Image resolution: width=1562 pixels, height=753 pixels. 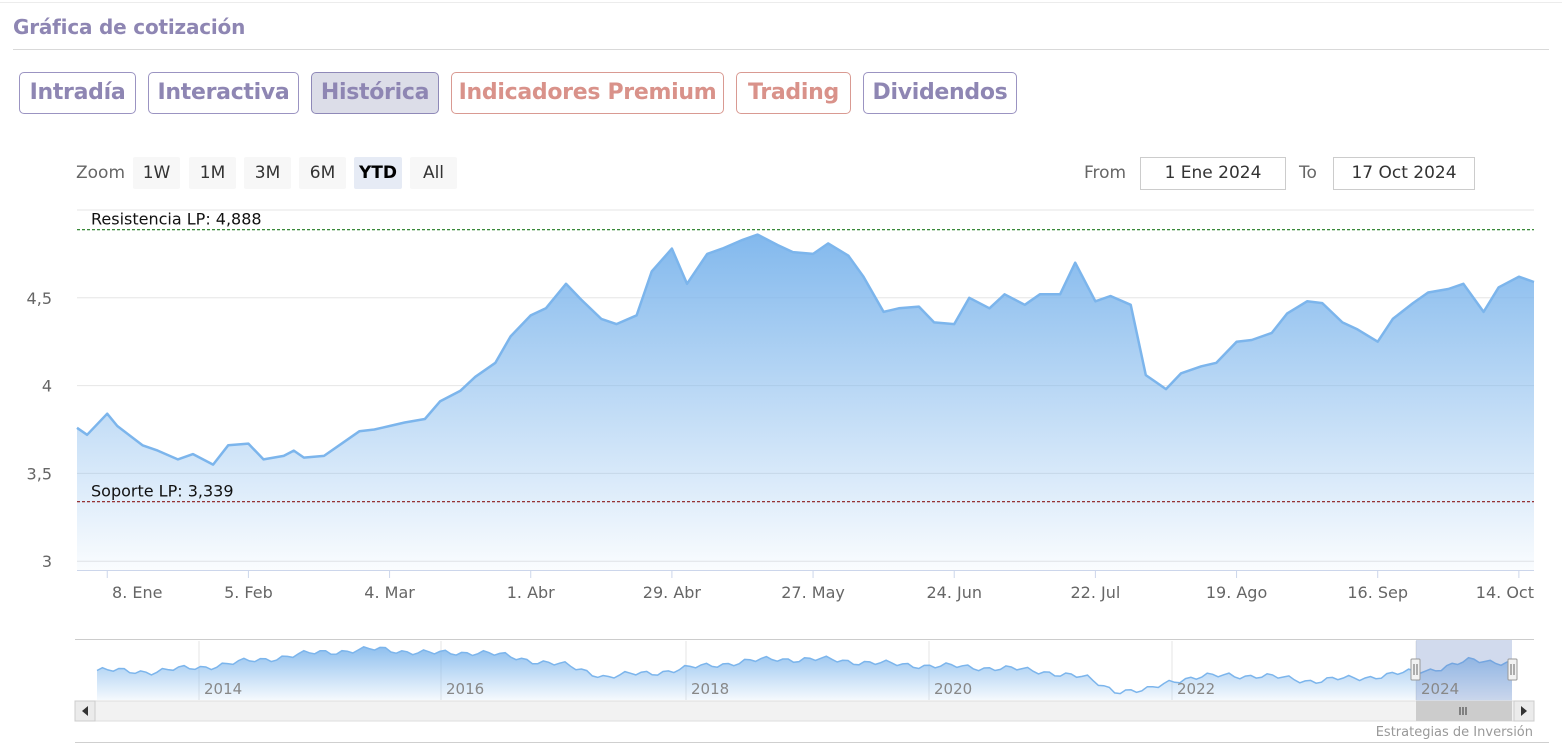 I want to click on navigator-area, so click(x=804, y=673).